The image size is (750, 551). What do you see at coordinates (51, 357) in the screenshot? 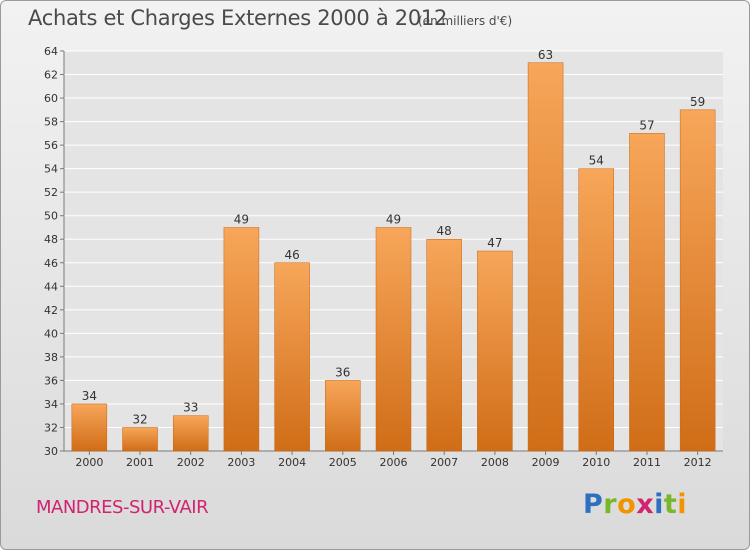
I see `y-tick-label: 38` at bounding box center [51, 357].